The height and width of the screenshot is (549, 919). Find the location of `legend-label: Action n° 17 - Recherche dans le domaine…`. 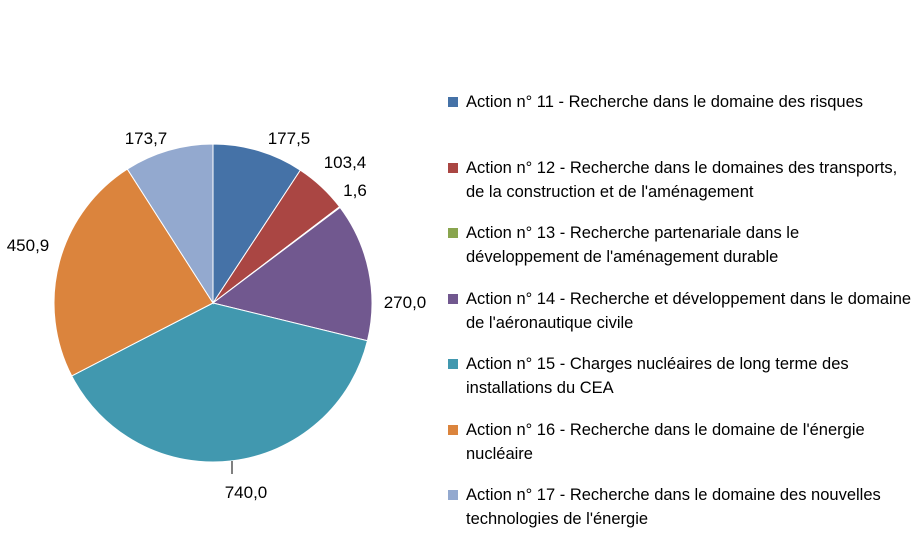

legend-label: Action n° 17 - Recherche dans le domaine… is located at coordinates (673, 507).